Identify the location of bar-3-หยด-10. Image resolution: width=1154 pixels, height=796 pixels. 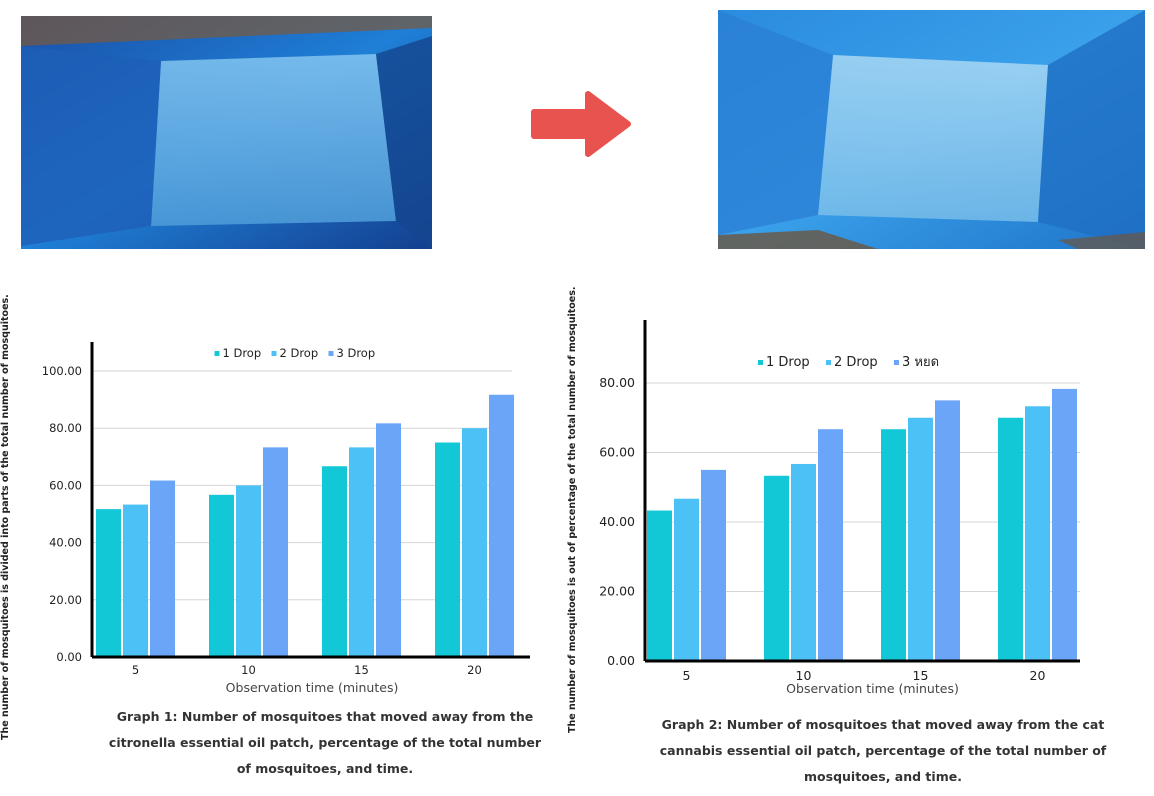
(830, 545).